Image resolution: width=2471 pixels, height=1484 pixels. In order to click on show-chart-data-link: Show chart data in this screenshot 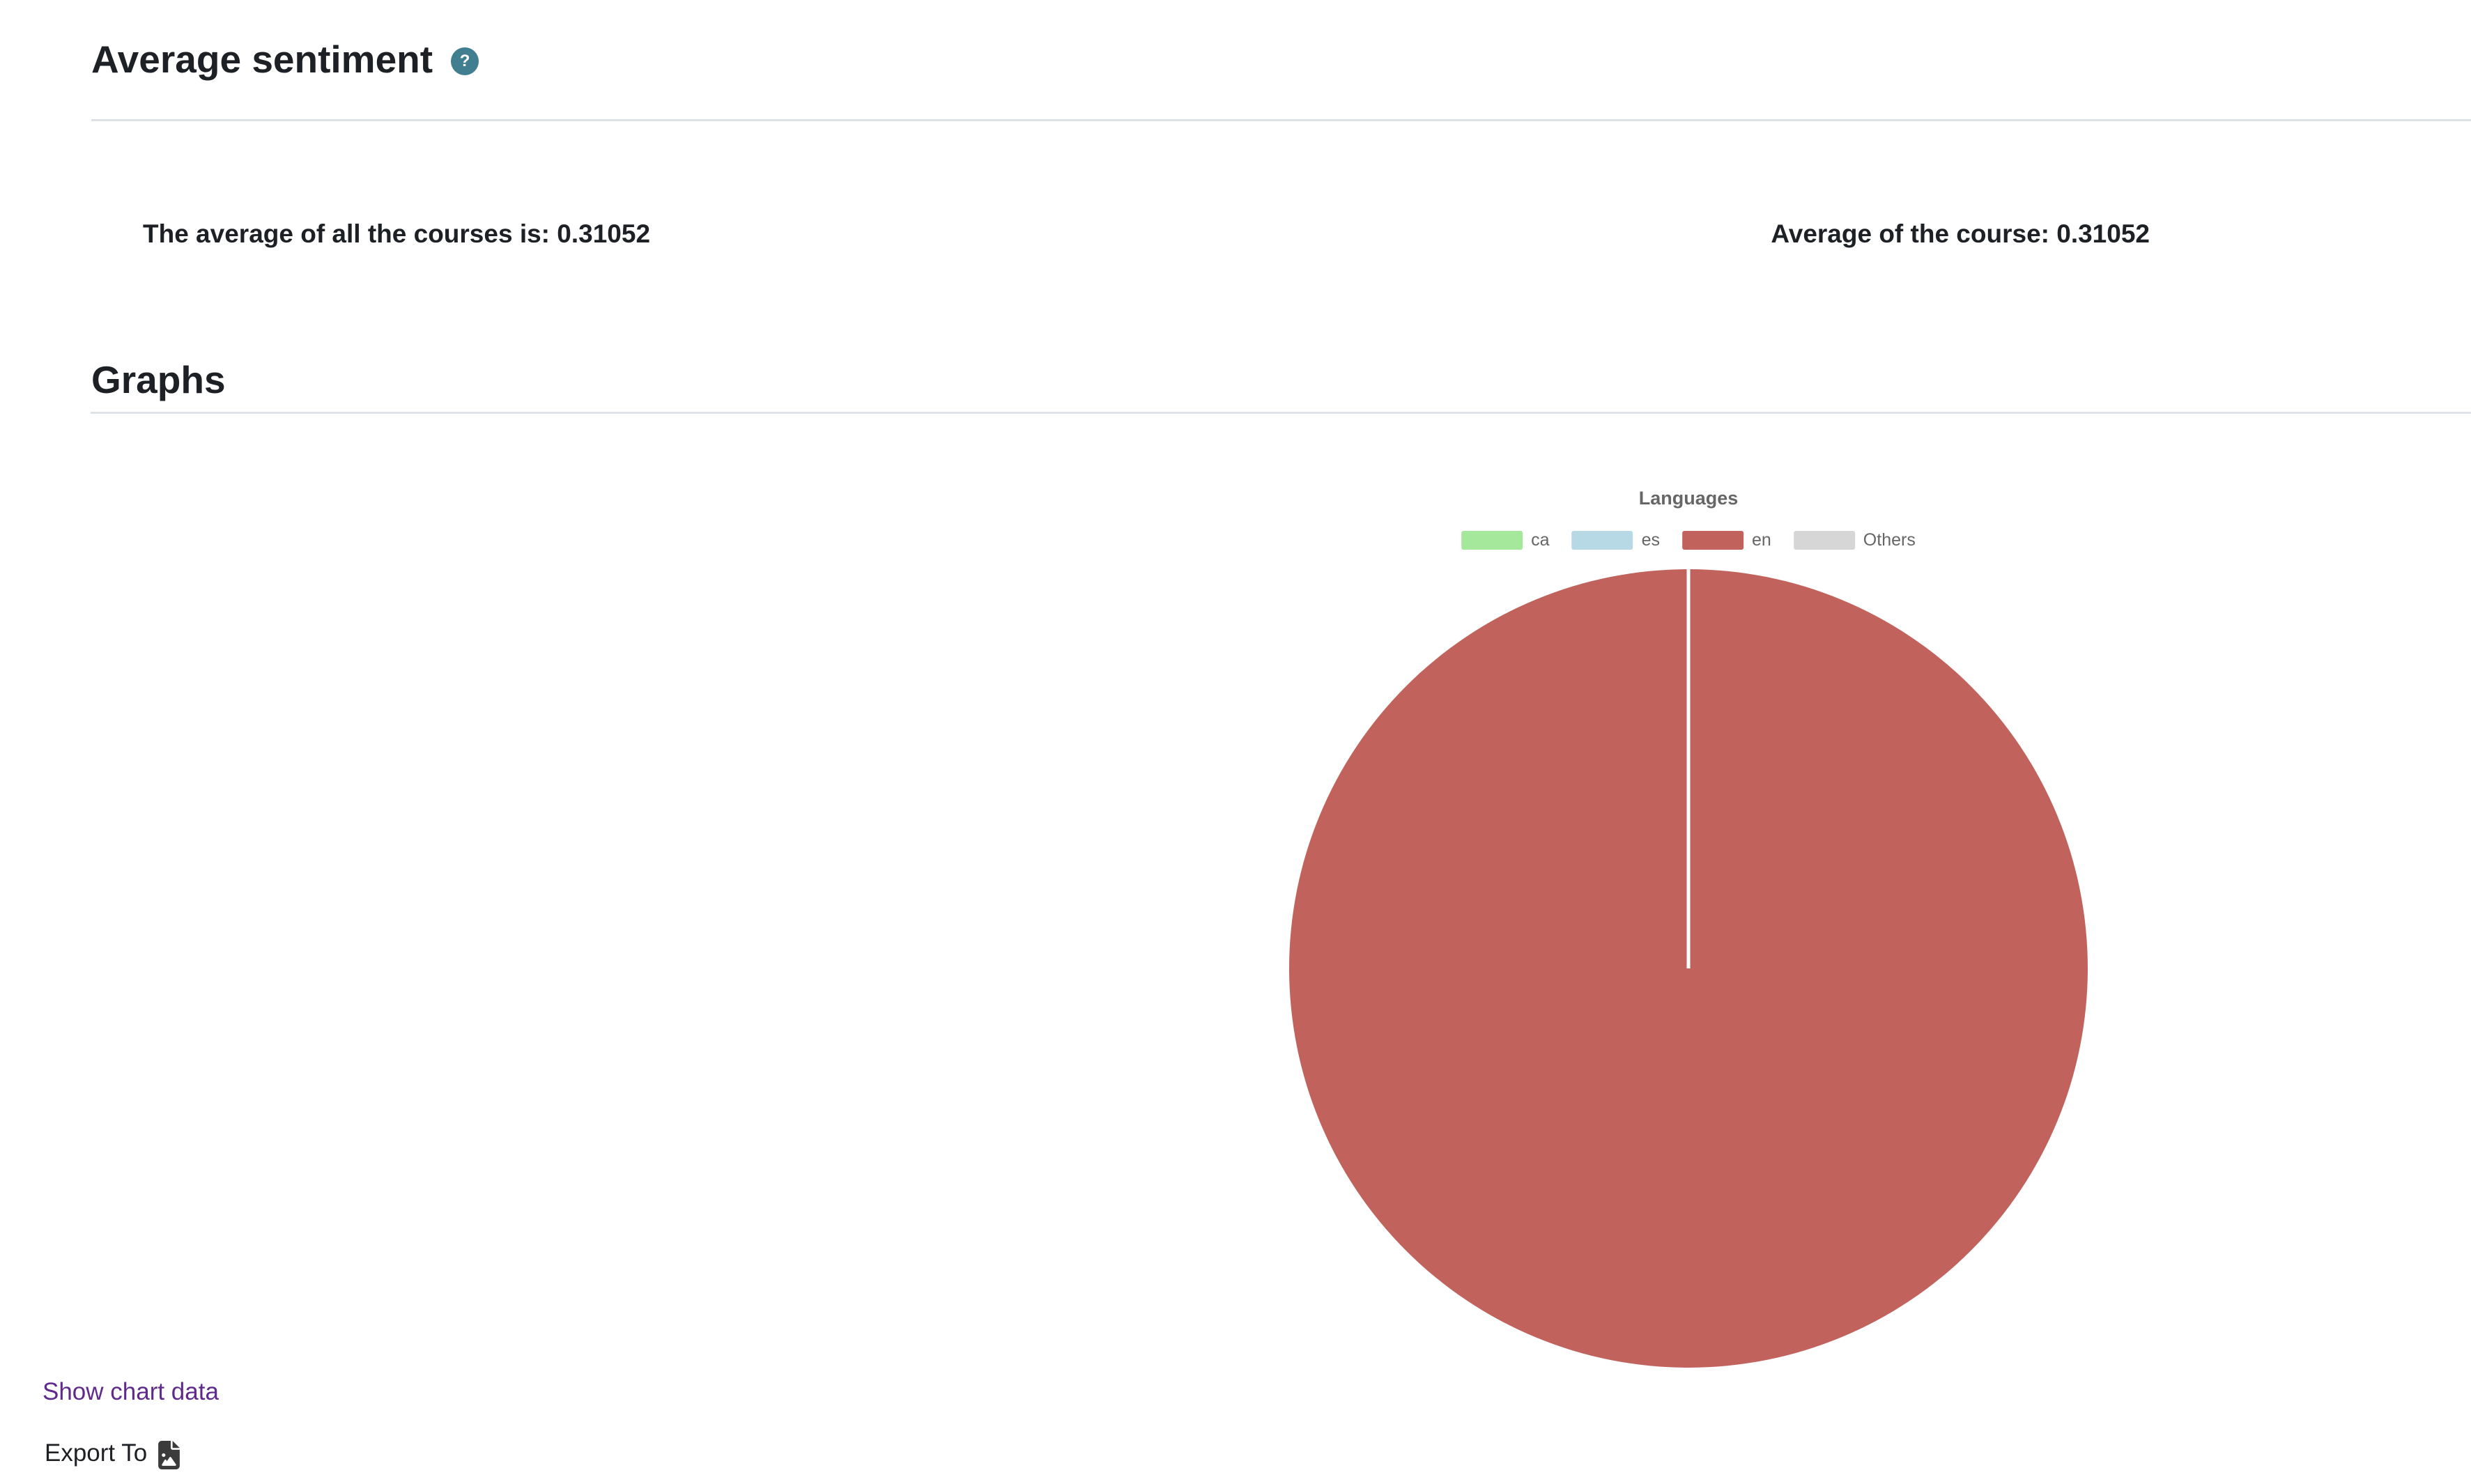, I will do `click(131, 1391)`.